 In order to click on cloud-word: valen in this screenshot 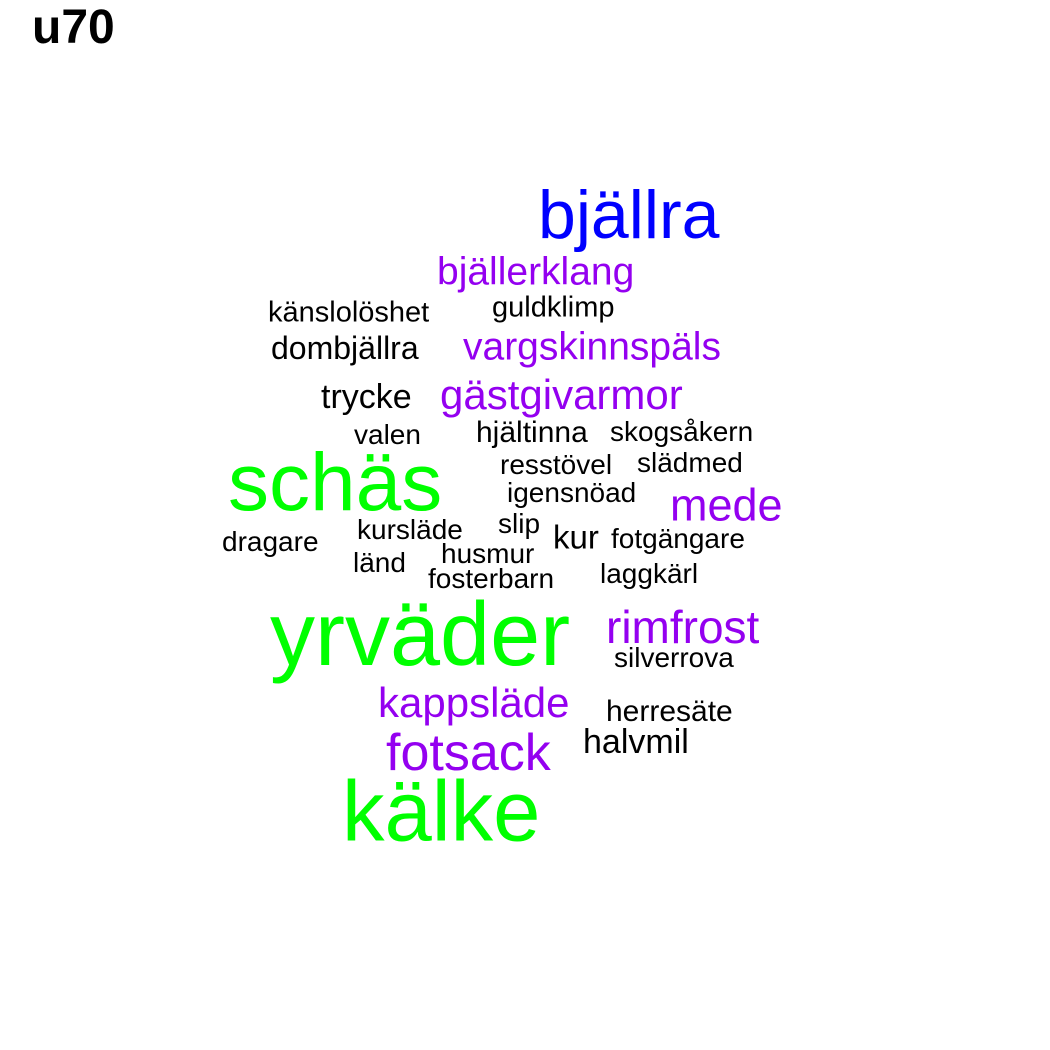, I will do `click(387, 434)`.